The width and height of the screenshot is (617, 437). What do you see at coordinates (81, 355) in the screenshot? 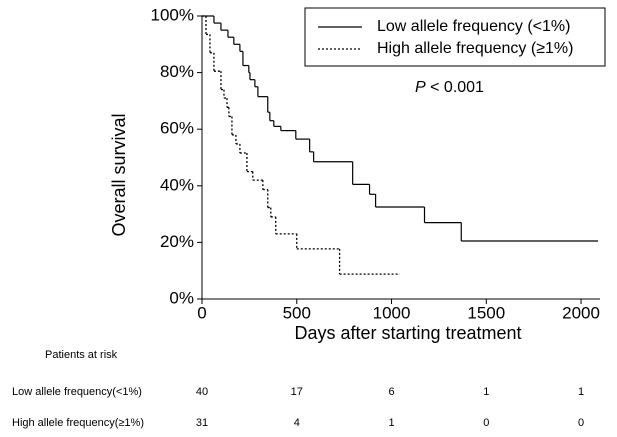
I see `risk-title: Patients at risk` at bounding box center [81, 355].